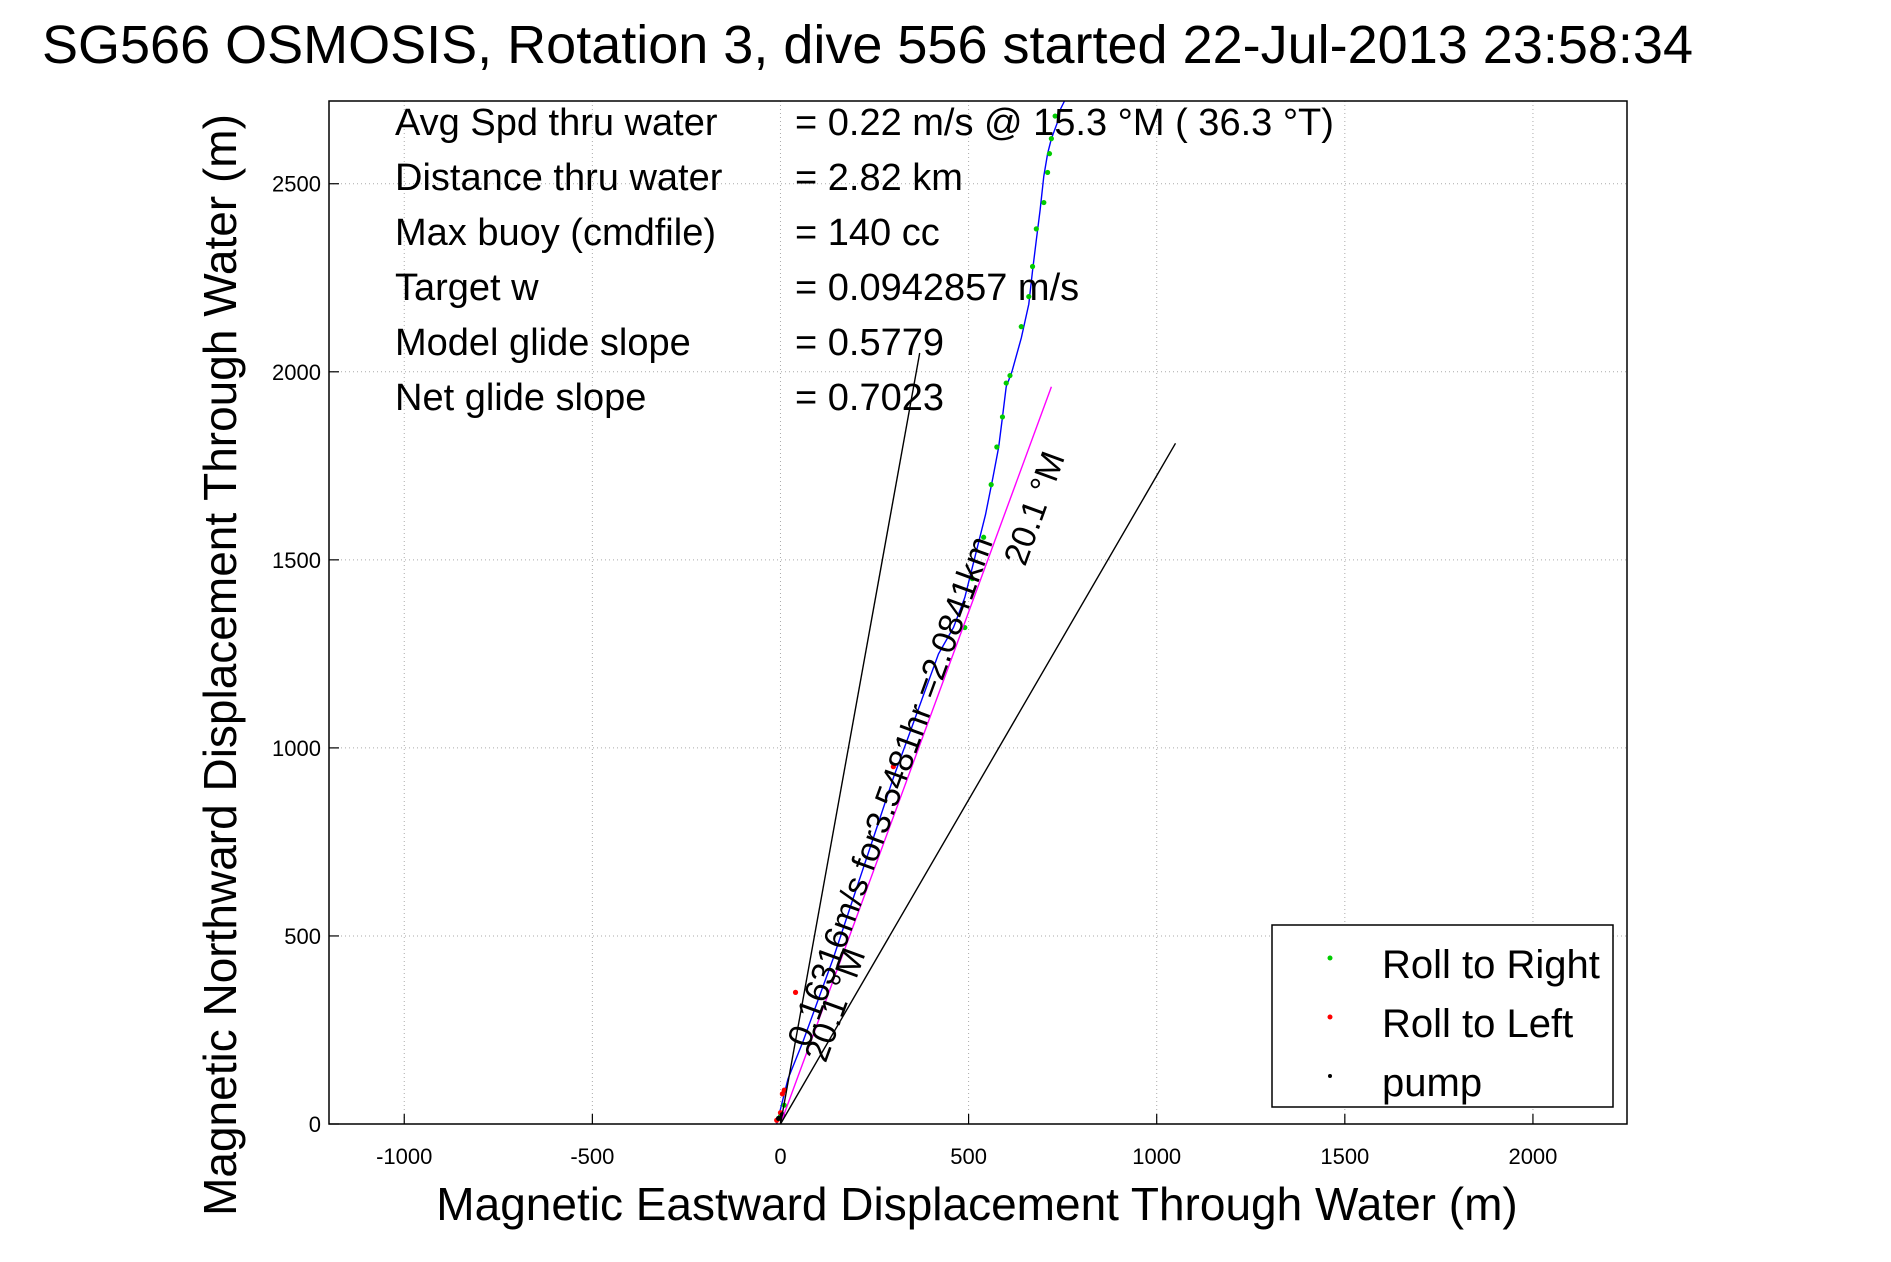 The height and width of the screenshot is (1262, 1891). What do you see at coordinates (1156, 1156) in the screenshot?
I see `x-tick-label: 1000` at bounding box center [1156, 1156].